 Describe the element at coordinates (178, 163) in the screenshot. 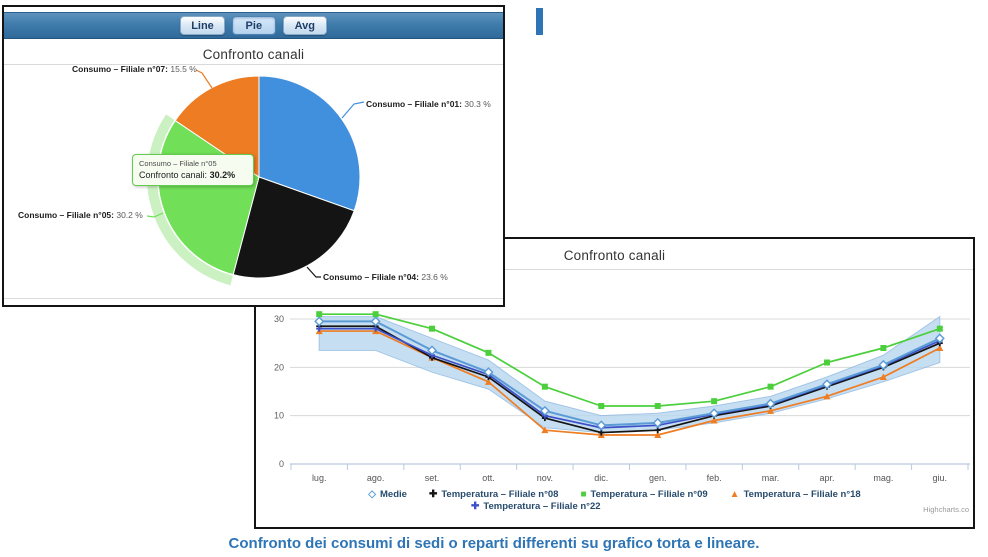

I see `tooltip-series-label: Consumo – Filiale n°05` at that location.